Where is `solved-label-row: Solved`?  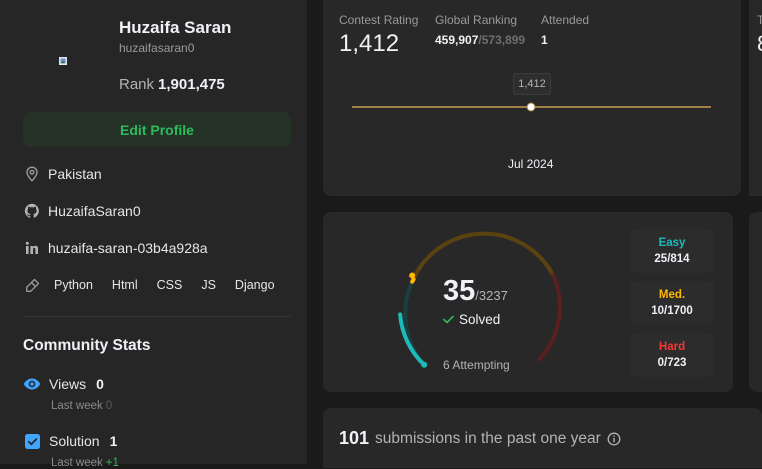 solved-label-row: Solved is located at coordinates (471, 319).